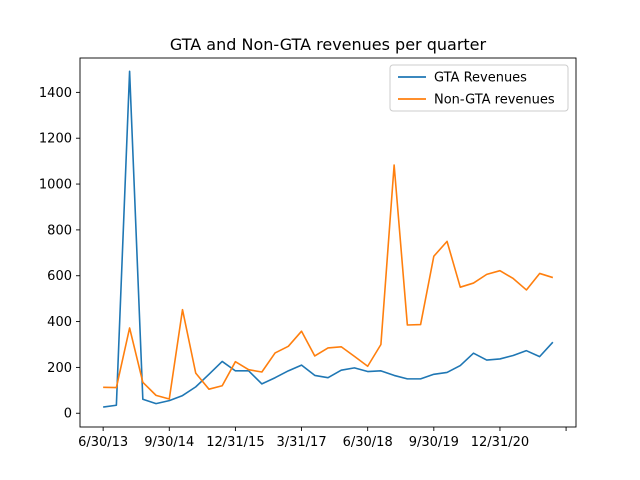  What do you see at coordinates (480, 78) in the screenshot?
I see `legend-label: GTA Revenues` at bounding box center [480, 78].